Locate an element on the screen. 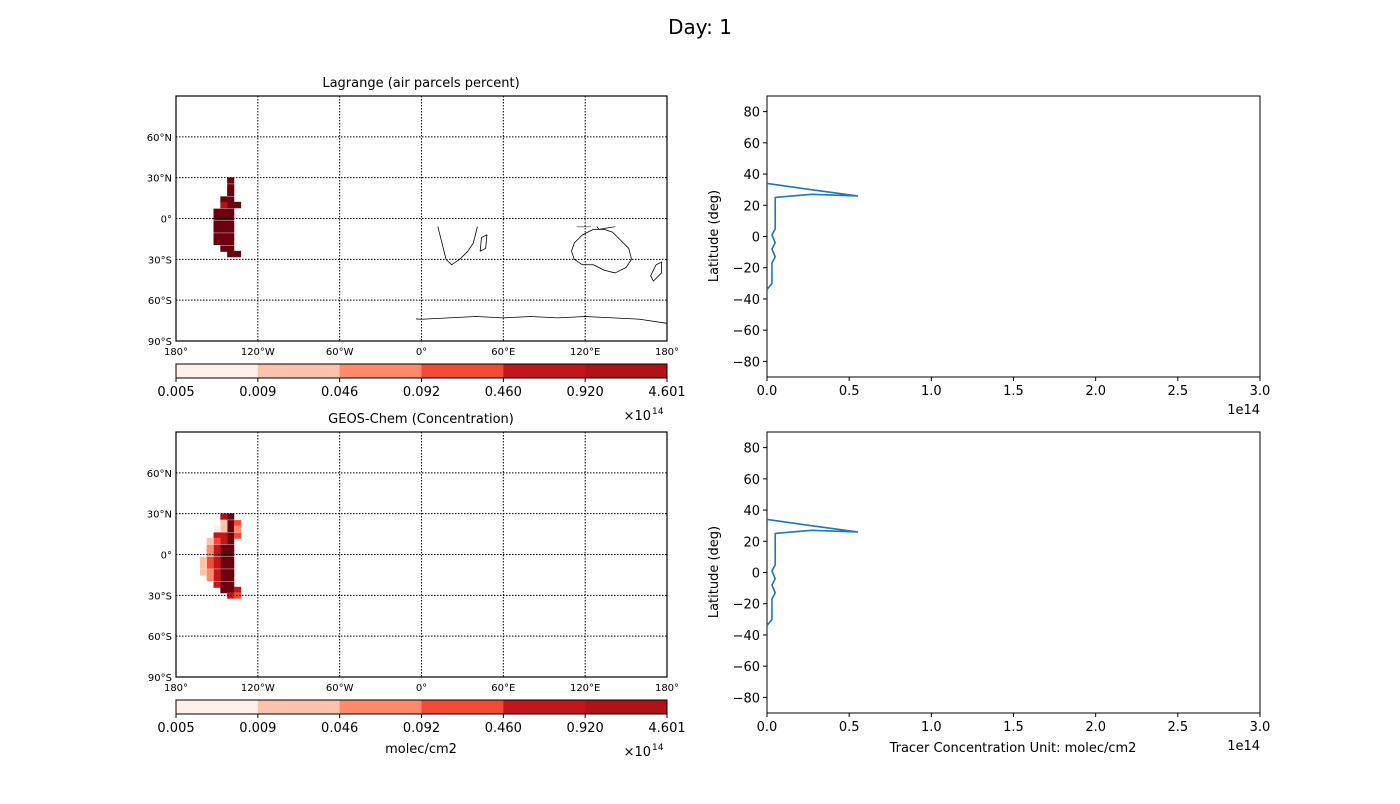  colorbar-geoschem: 0.005 0.009 0.046 0.092 0.460 0.920 4.601 ×10 14 is located at coordinates (421, 729).